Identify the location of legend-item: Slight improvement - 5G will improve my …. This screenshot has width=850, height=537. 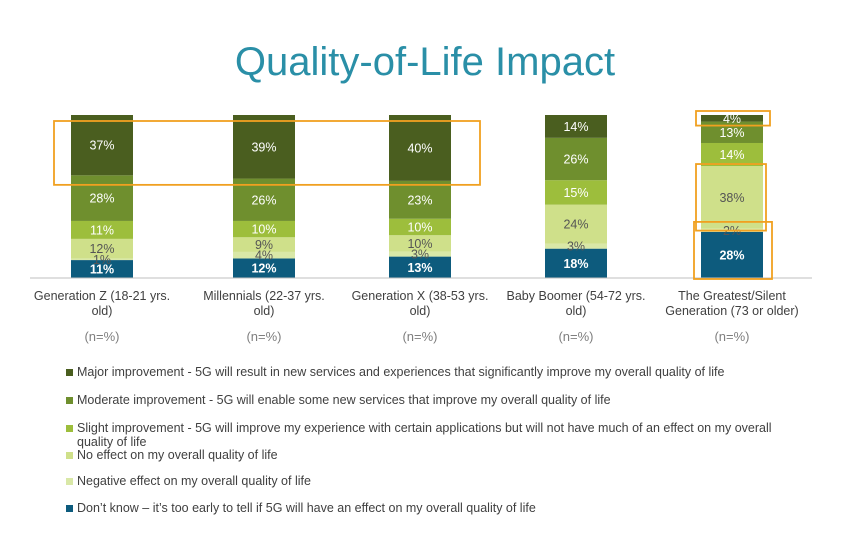
(431, 435).